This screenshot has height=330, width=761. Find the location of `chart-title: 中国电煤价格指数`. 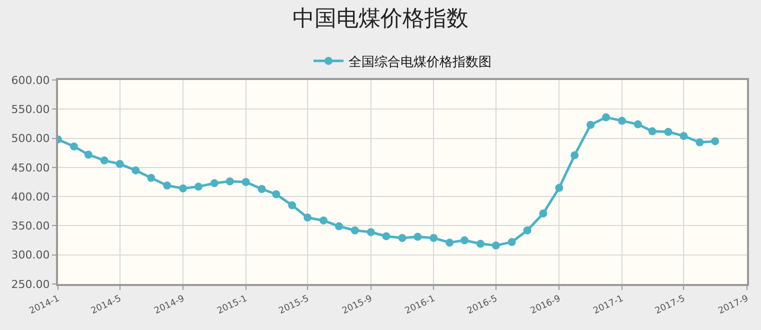

chart-title: 中国电煤价格指数 is located at coordinates (380, 19).